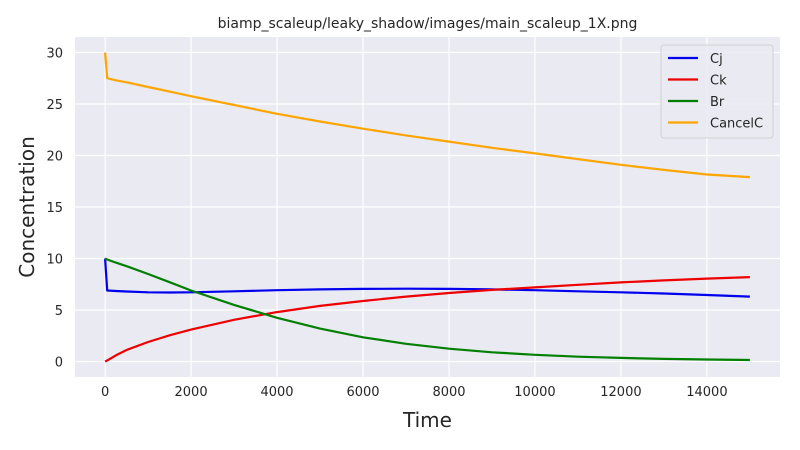 The height and width of the screenshot is (450, 800). Describe the element at coordinates (534, 392) in the screenshot. I see `x-tick-label: 10000` at that location.